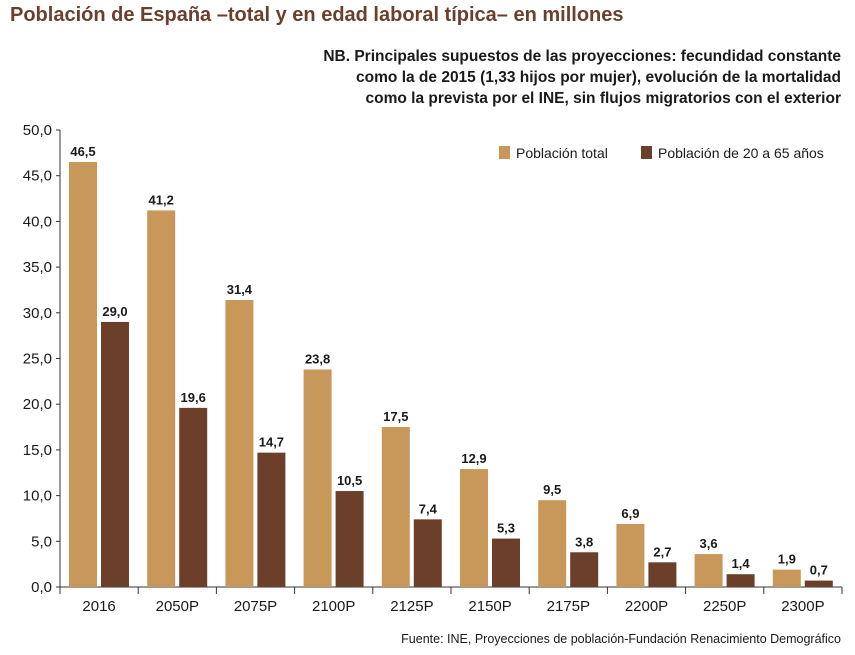 This screenshot has height=655, width=855. I want to click on x-tick-label: 2050P, so click(177, 606).